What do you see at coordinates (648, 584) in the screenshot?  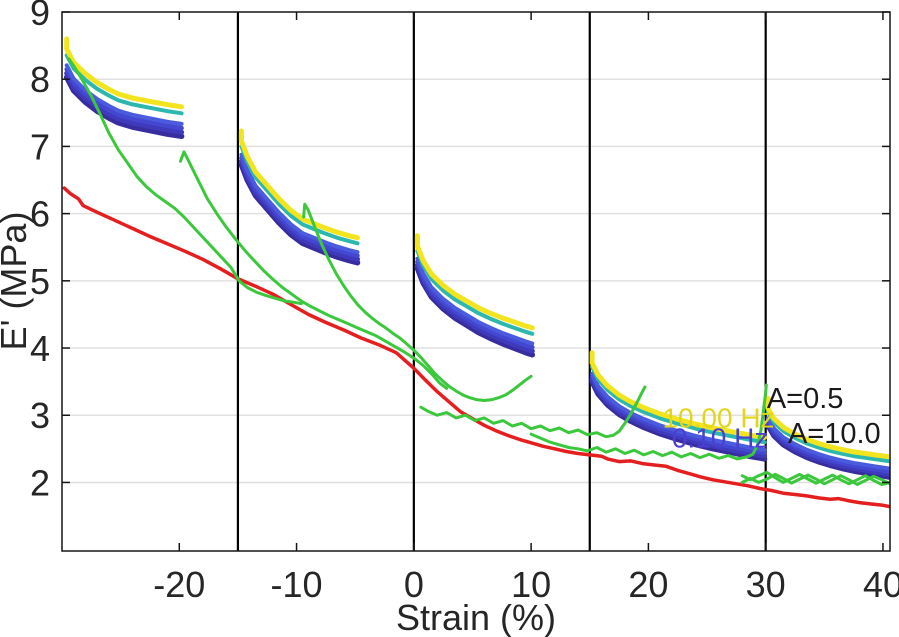 I see `xtick-label-20: 20` at bounding box center [648, 584].